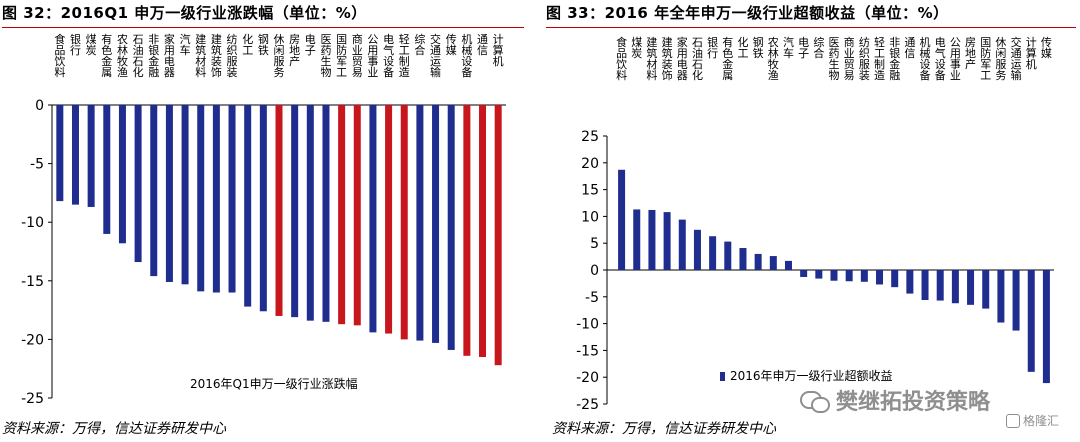 The height and width of the screenshot is (442, 1080). I want to click on right-y-tick-label: -15, so click(587, 351).